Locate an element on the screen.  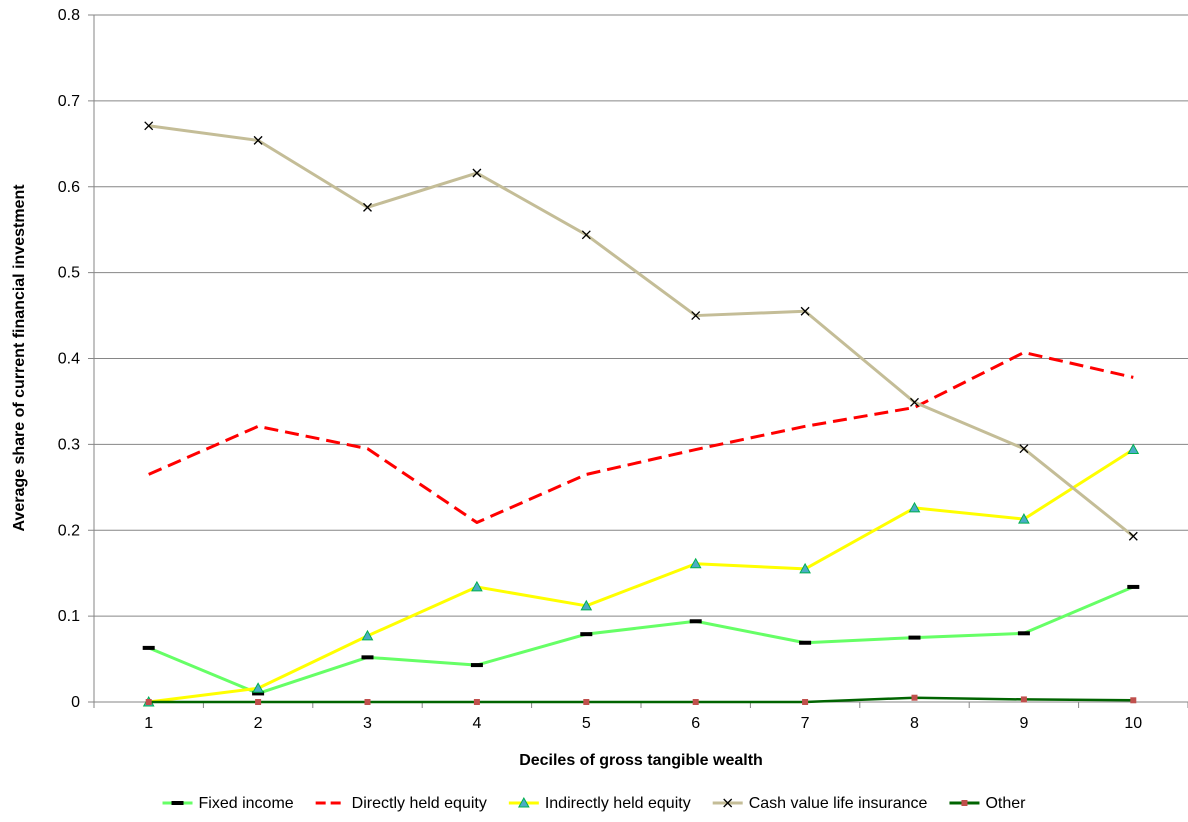
legend-item-directly-held-equity: Directly held equity is located at coordinates (401, 803).